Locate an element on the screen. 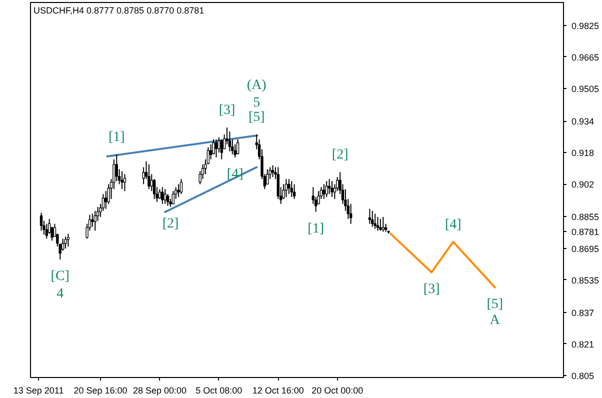 Image resolution: width=602 pixels, height=398 pixels. y-tick-label: 0.821 is located at coordinates (583, 344).